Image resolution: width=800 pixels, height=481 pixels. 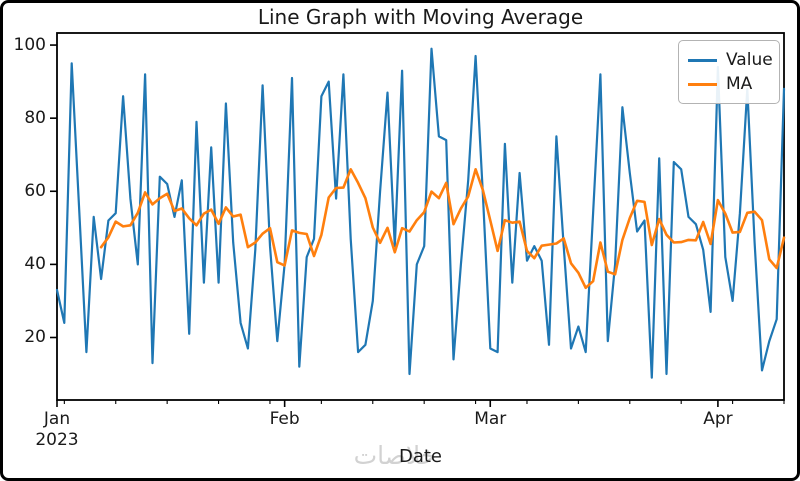 What do you see at coordinates (35, 337) in the screenshot?
I see `y-tick-label: 20` at bounding box center [35, 337].